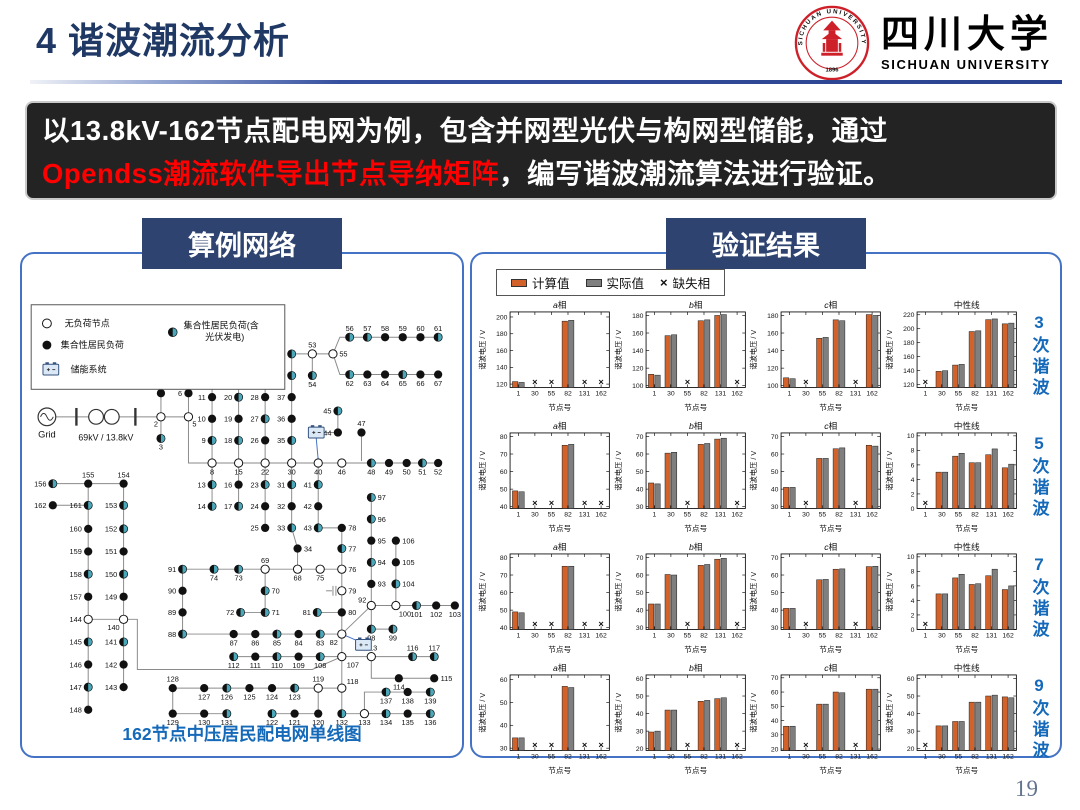 This screenshot has width=1080, height=810. Describe the element at coordinates (320, 665) in the screenshot. I see `svg-text: 108` at that location.